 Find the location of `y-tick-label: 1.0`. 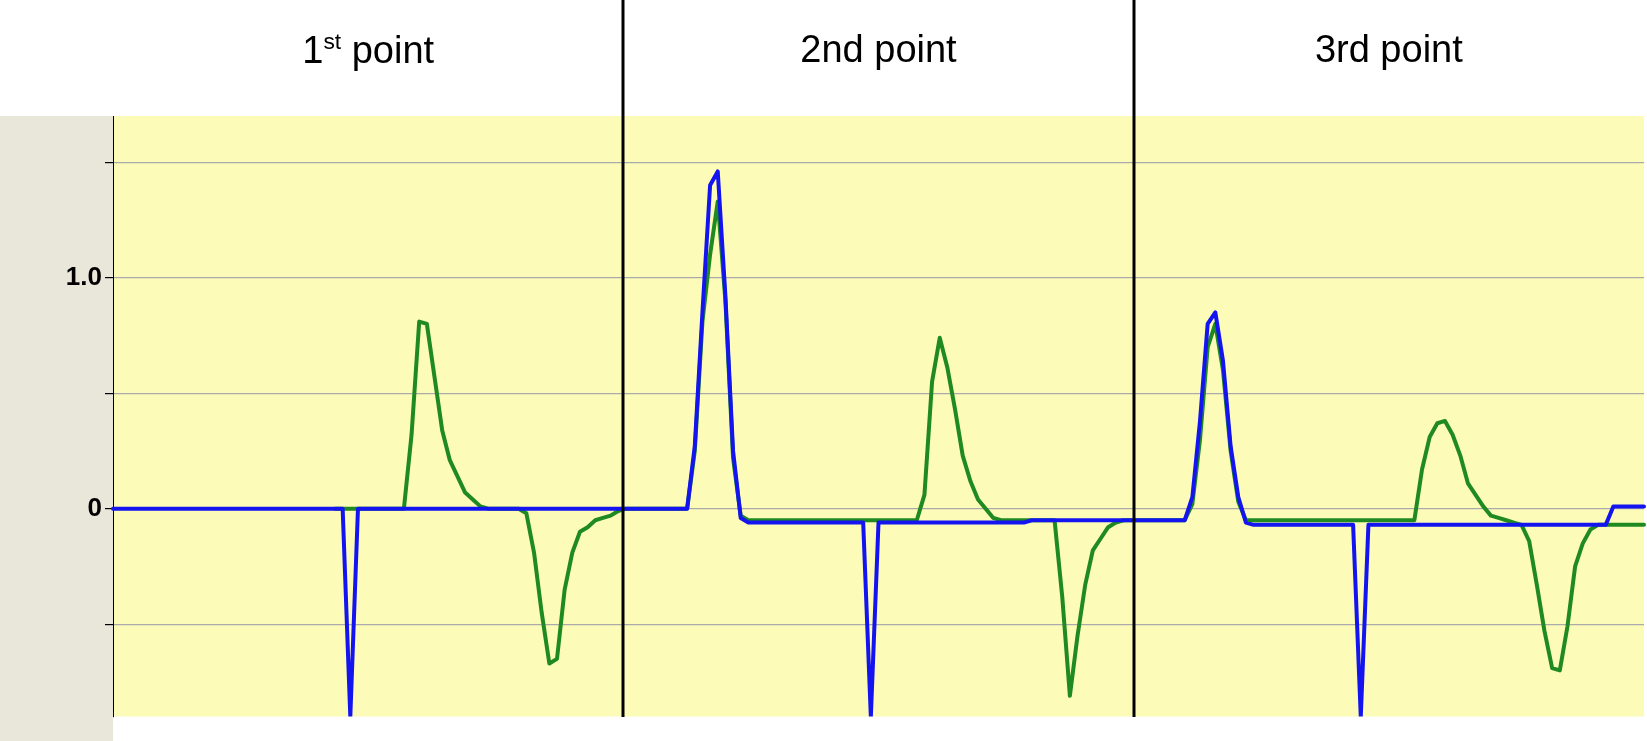

y-tick-label: 1.0 is located at coordinates (83, 275).